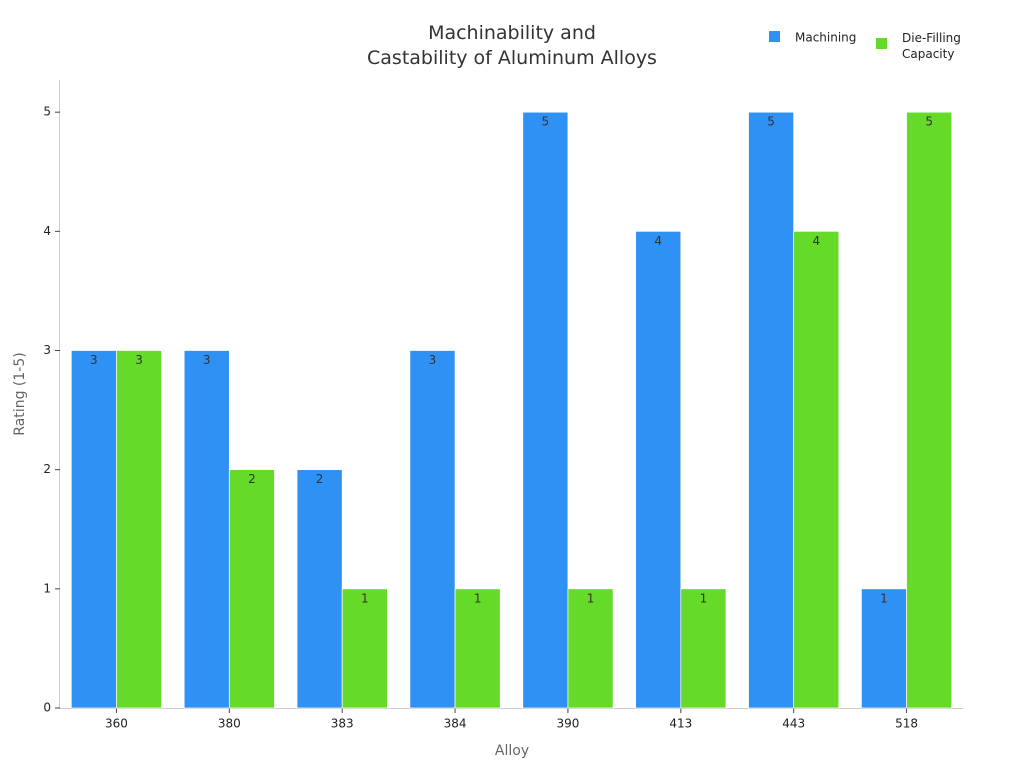 The height and width of the screenshot is (768, 1024). I want to click on x-tick-label: 413, so click(680, 724).